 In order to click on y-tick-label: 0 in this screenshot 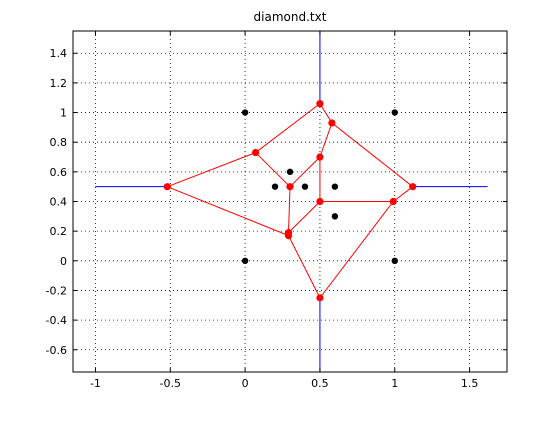, I will do `click(63, 261)`.